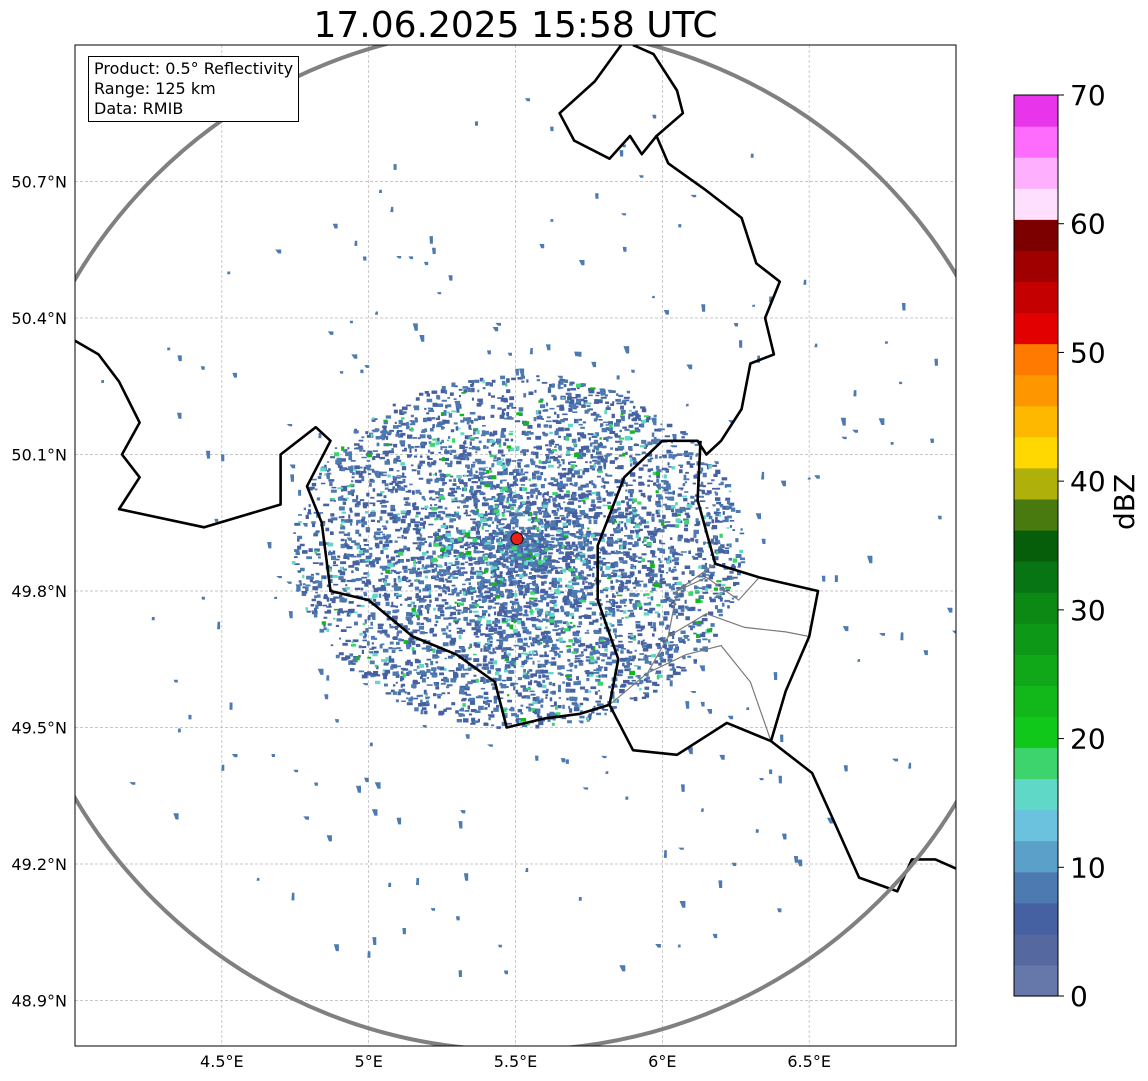 The height and width of the screenshot is (1081, 1148). Describe the element at coordinates (526, 554) in the screenshot. I see `echo-layer-lightgreen` at that location.